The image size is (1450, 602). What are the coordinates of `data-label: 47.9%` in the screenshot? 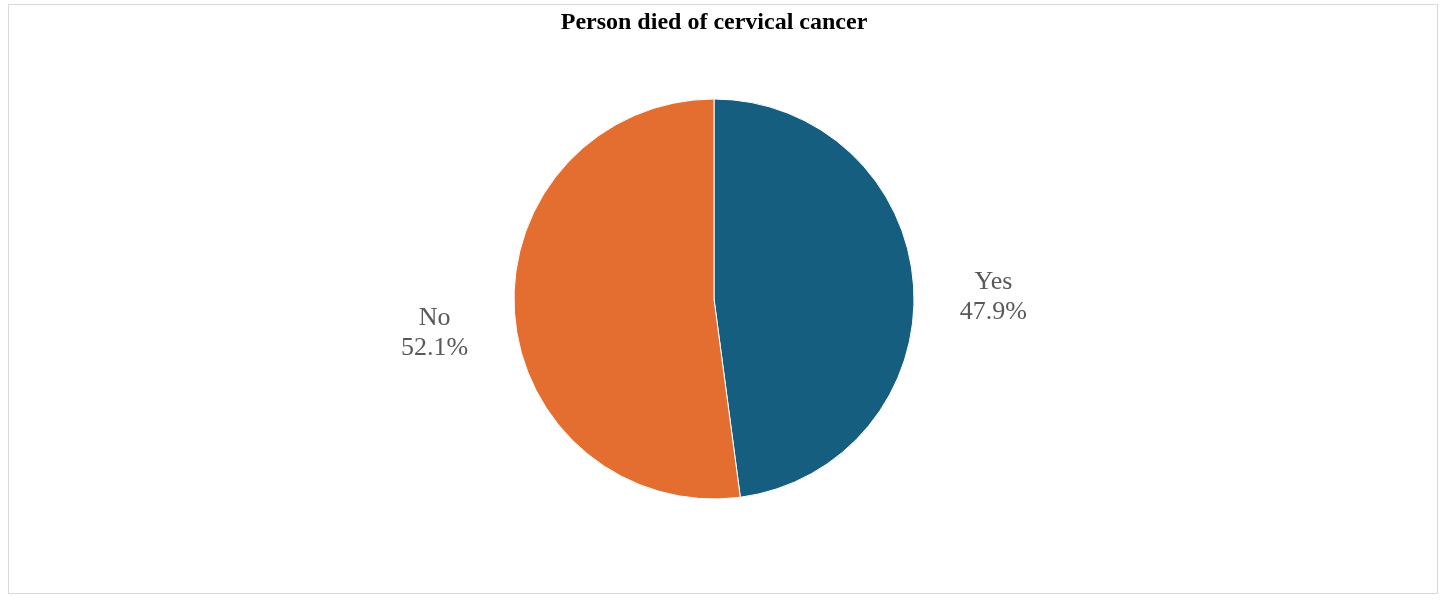 It's located at (993, 310).